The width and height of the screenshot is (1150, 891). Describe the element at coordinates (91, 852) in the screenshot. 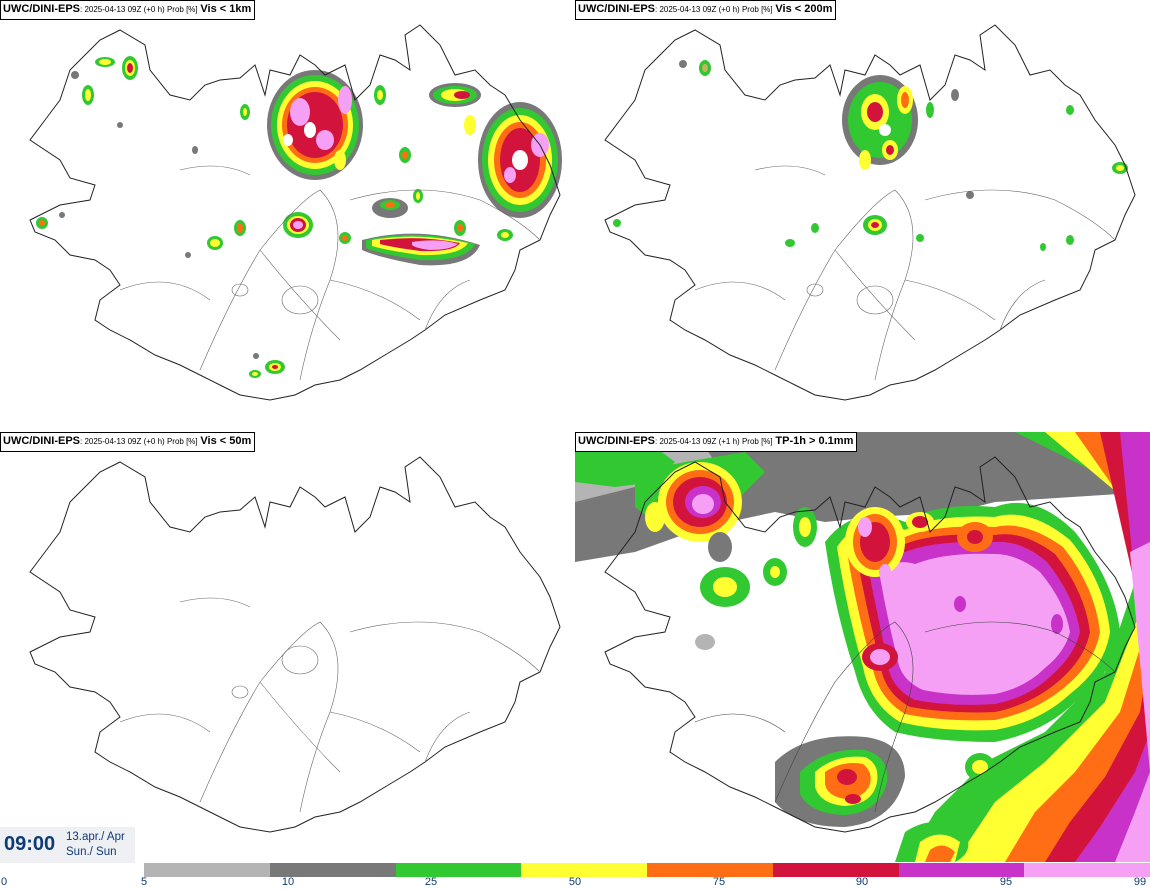

I see `date-line-2: Sun./ Sun` at that location.